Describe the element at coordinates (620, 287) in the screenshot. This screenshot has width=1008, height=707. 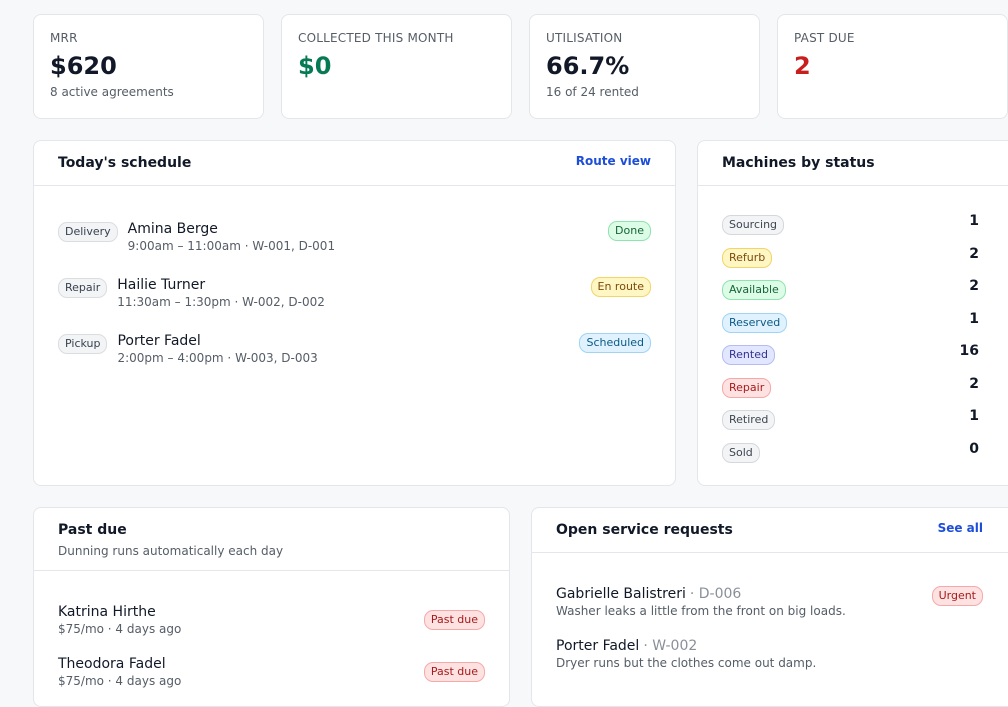
I see `job-status: En route` at that location.